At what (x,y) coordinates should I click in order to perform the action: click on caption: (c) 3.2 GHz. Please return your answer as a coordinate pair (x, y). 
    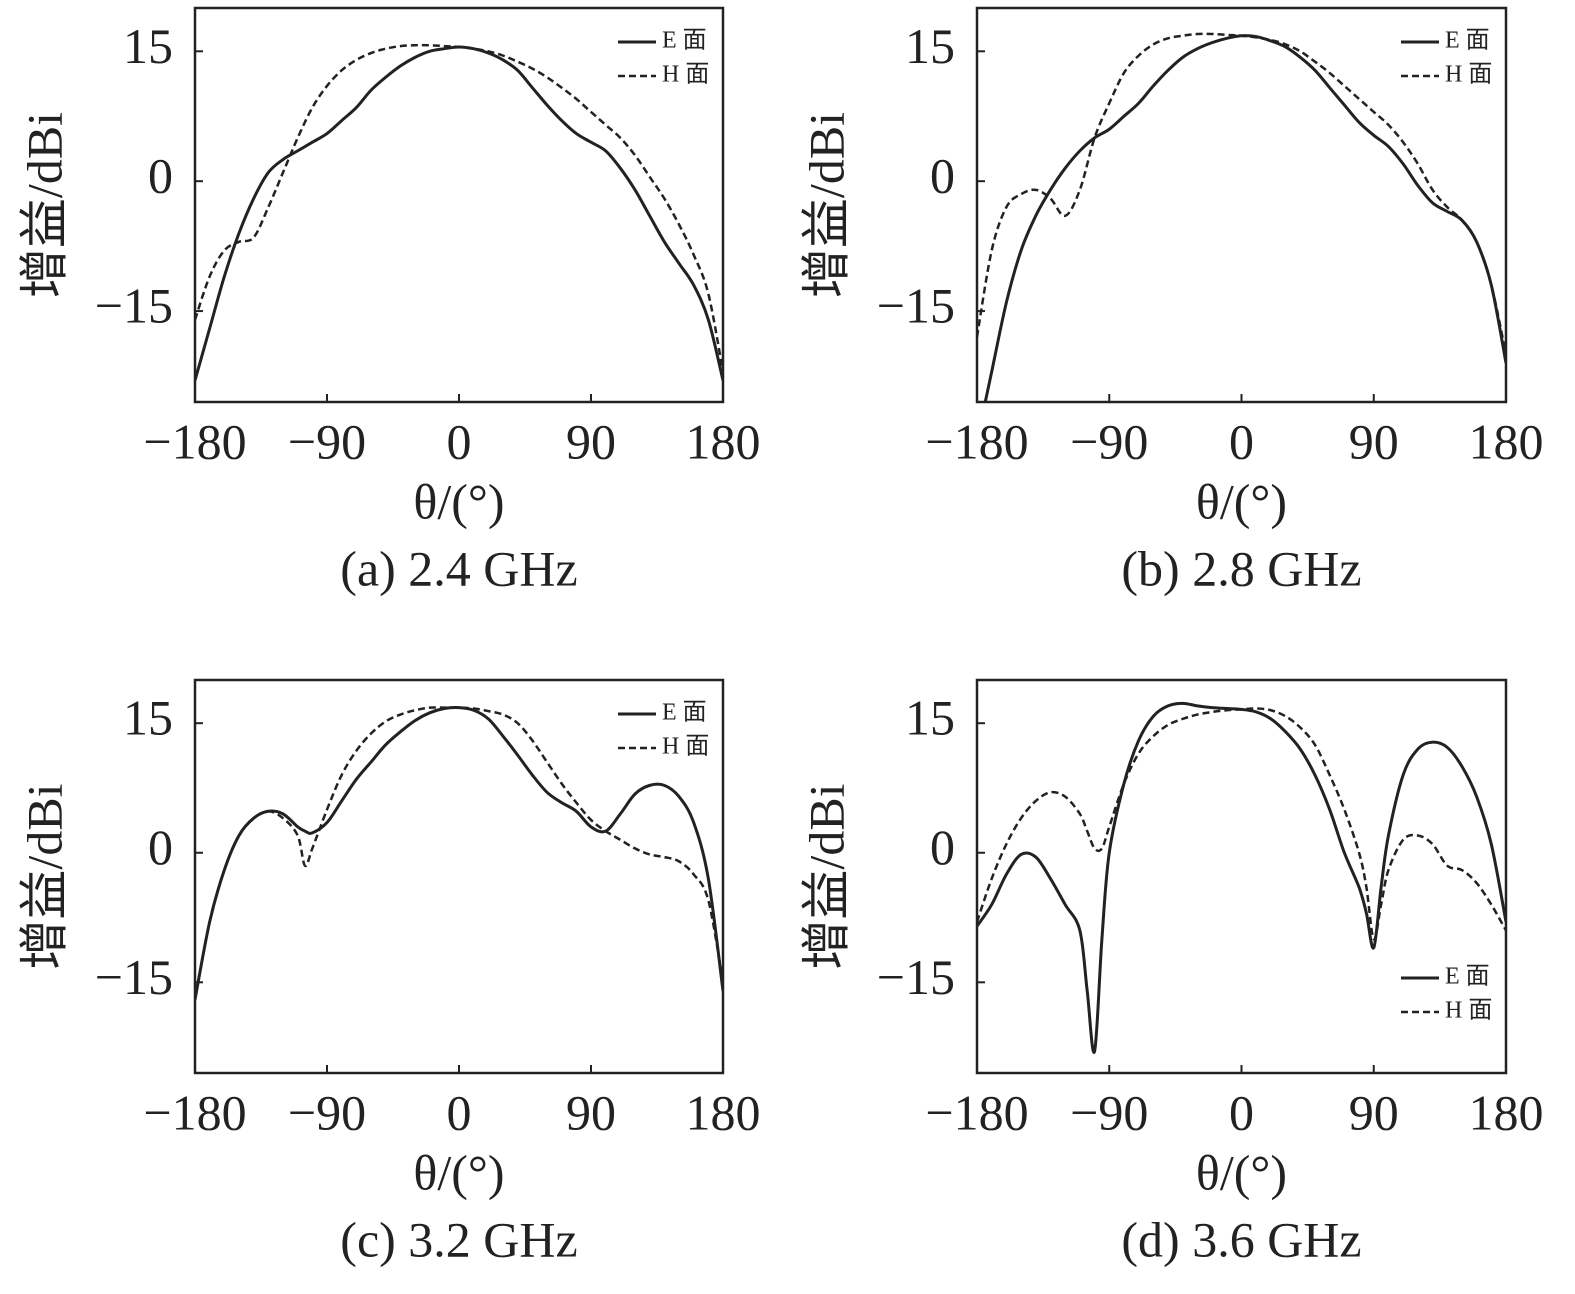
    Looking at the image, I should click on (458, 1239).